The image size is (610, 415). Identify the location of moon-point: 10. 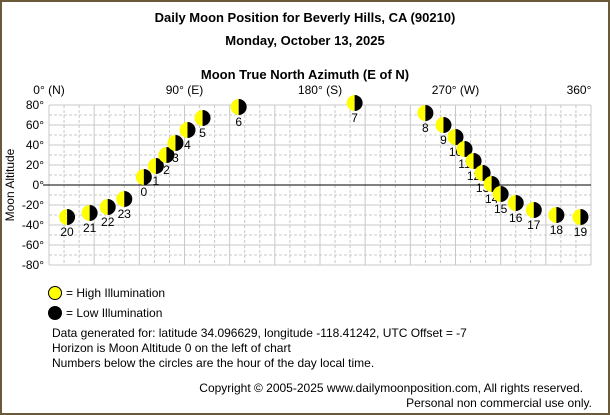
(455, 144).